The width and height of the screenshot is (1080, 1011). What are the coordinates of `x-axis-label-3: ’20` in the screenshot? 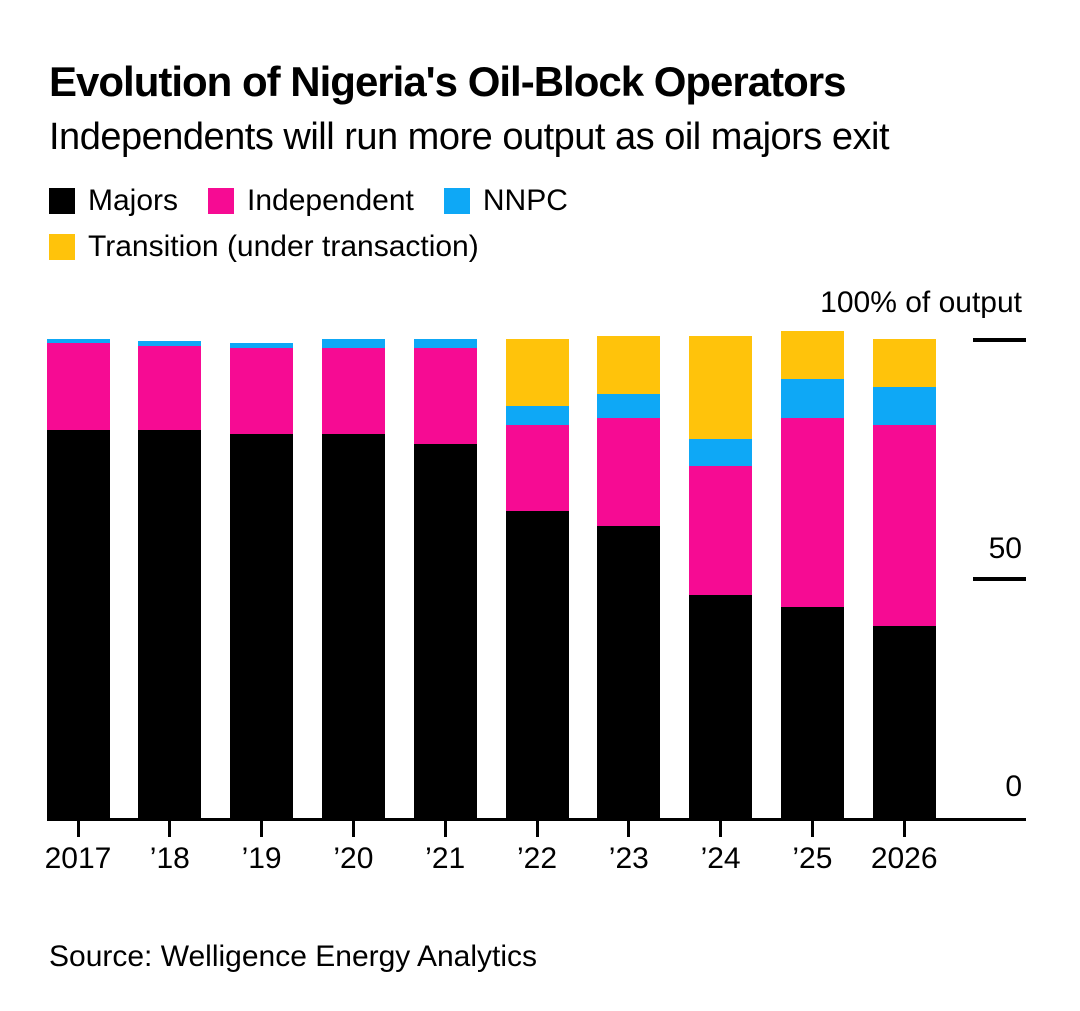 It's located at (353, 858).